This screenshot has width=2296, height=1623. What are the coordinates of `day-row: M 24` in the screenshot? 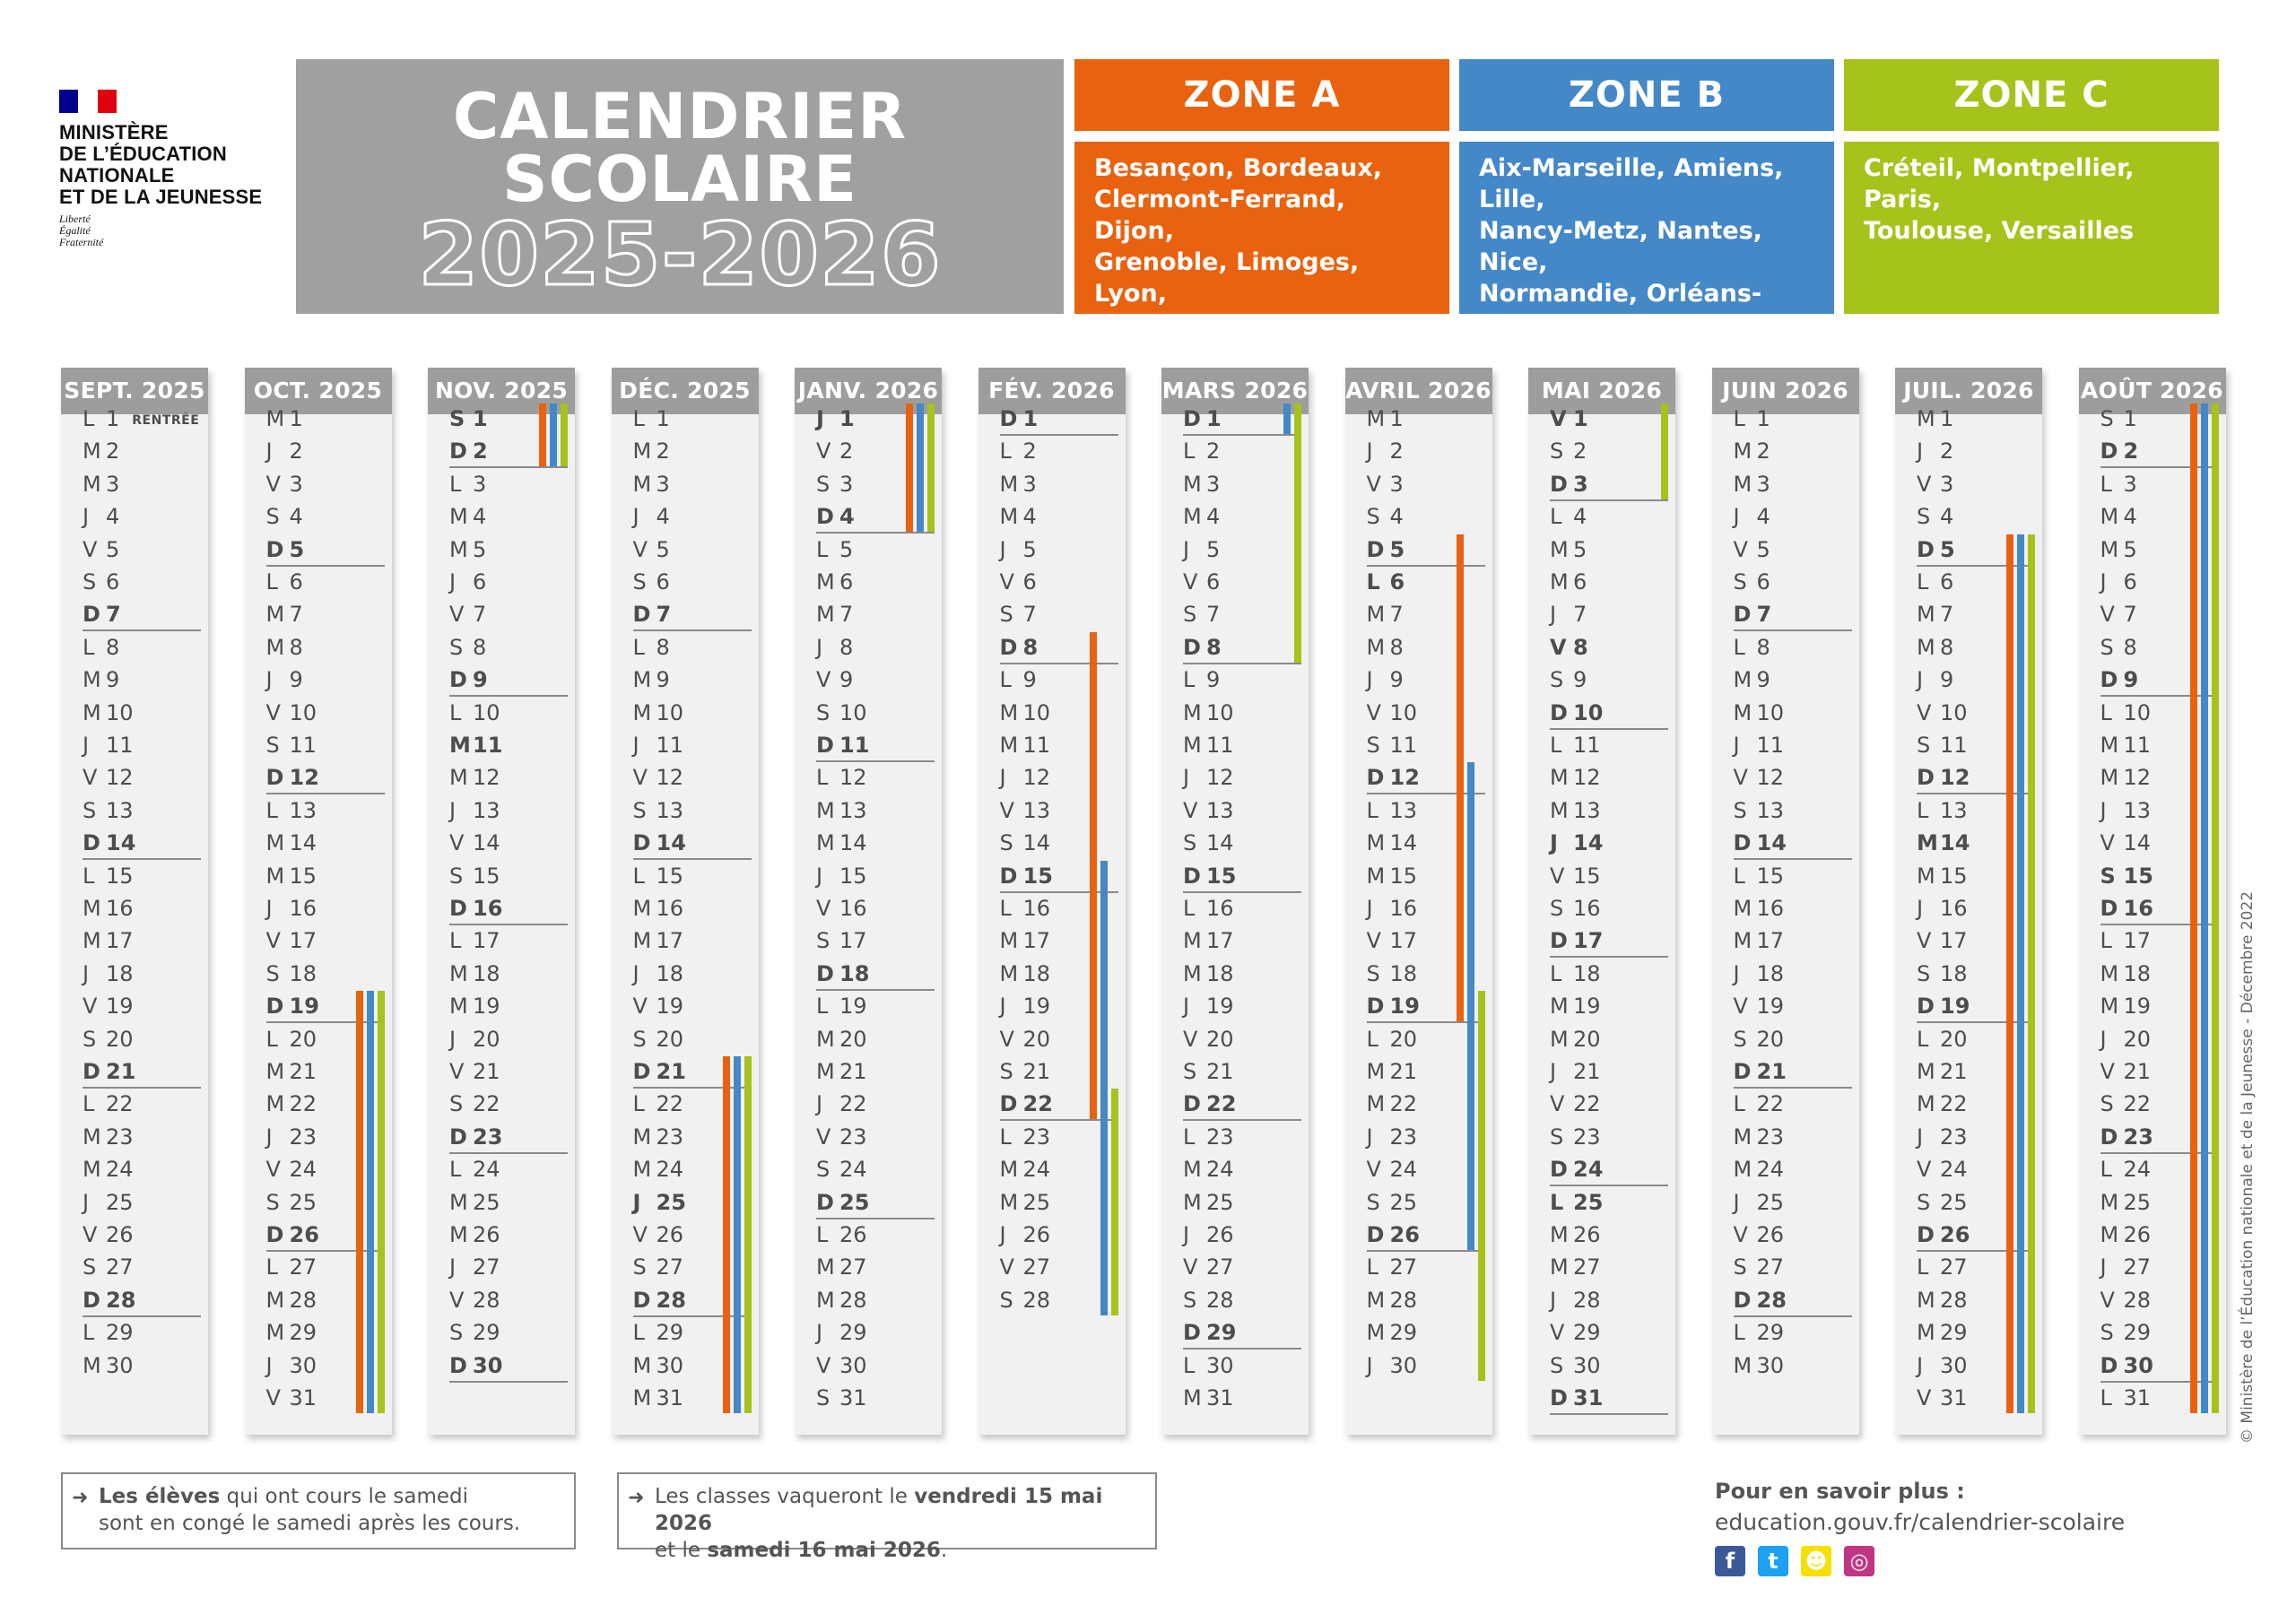 It's located at (1241, 1169).